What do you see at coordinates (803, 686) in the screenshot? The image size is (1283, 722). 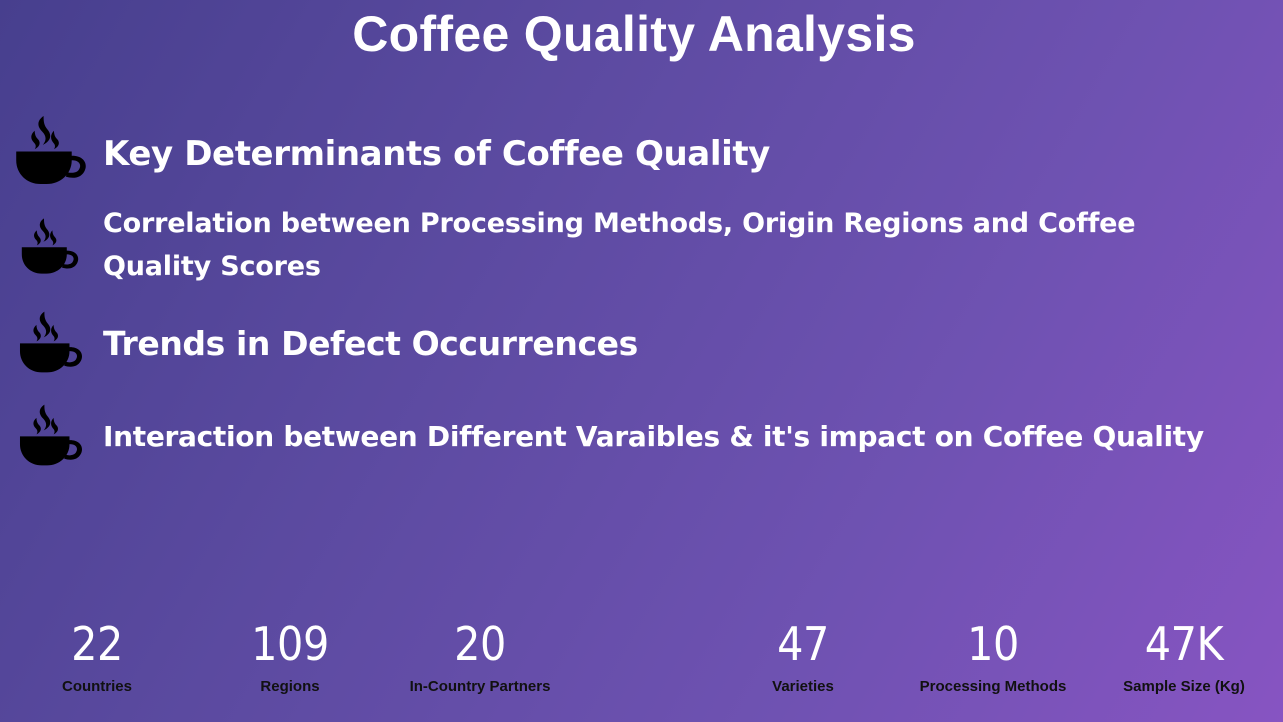 I see `stat-label: Varieties` at bounding box center [803, 686].